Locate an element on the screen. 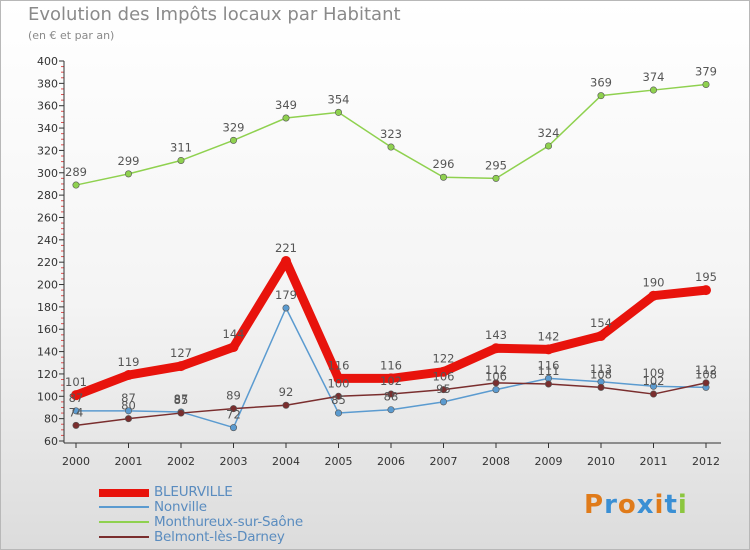  data-label-3: 92 is located at coordinates (286, 392).